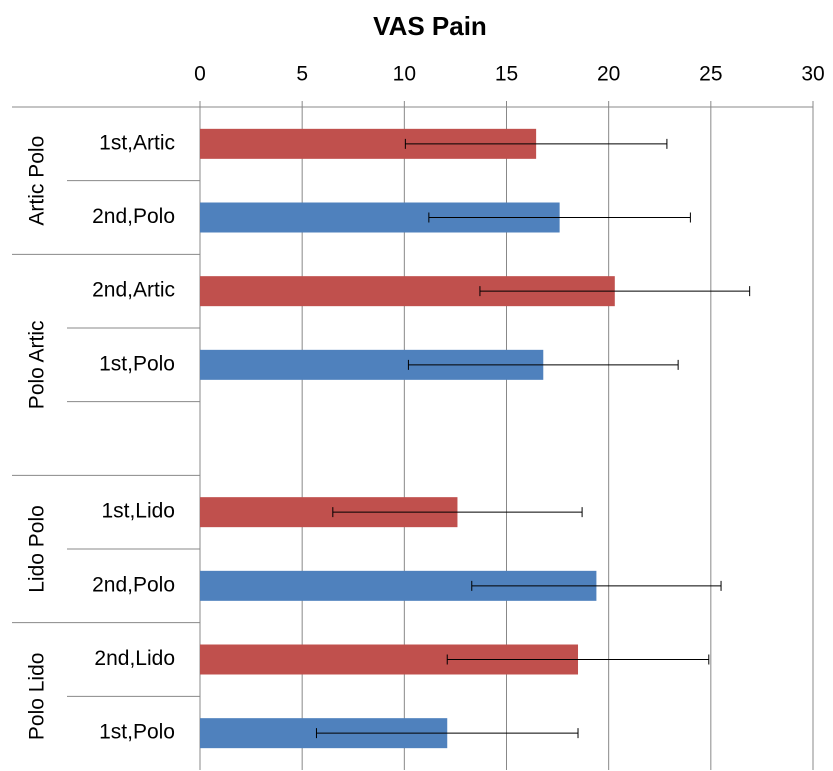 The image size is (833, 771). Describe the element at coordinates (404, 74) in the screenshot. I see `x-tick-label: 10` at that location.